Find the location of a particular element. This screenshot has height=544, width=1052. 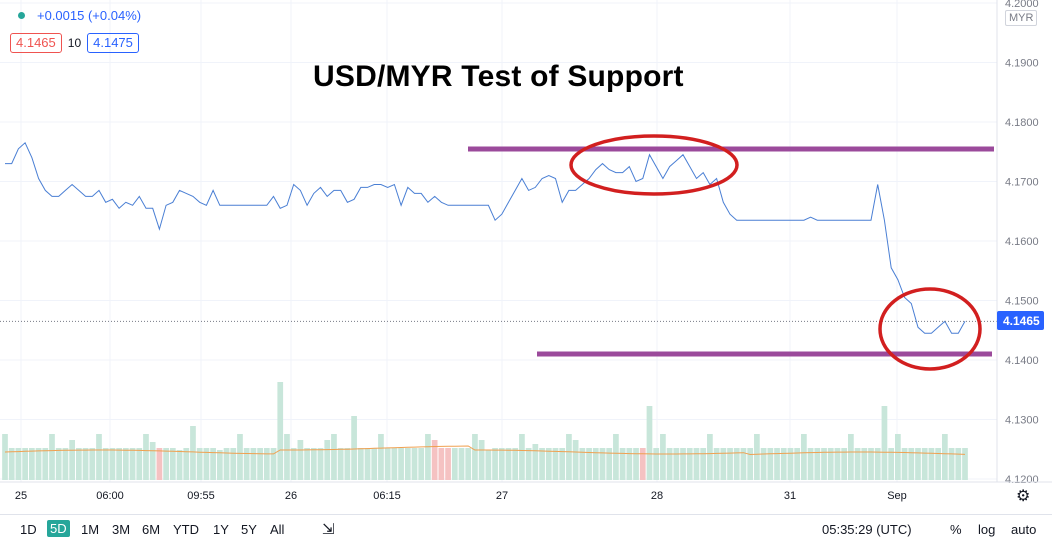

range-5d-button: 5D is located at coordinates (58, 528).